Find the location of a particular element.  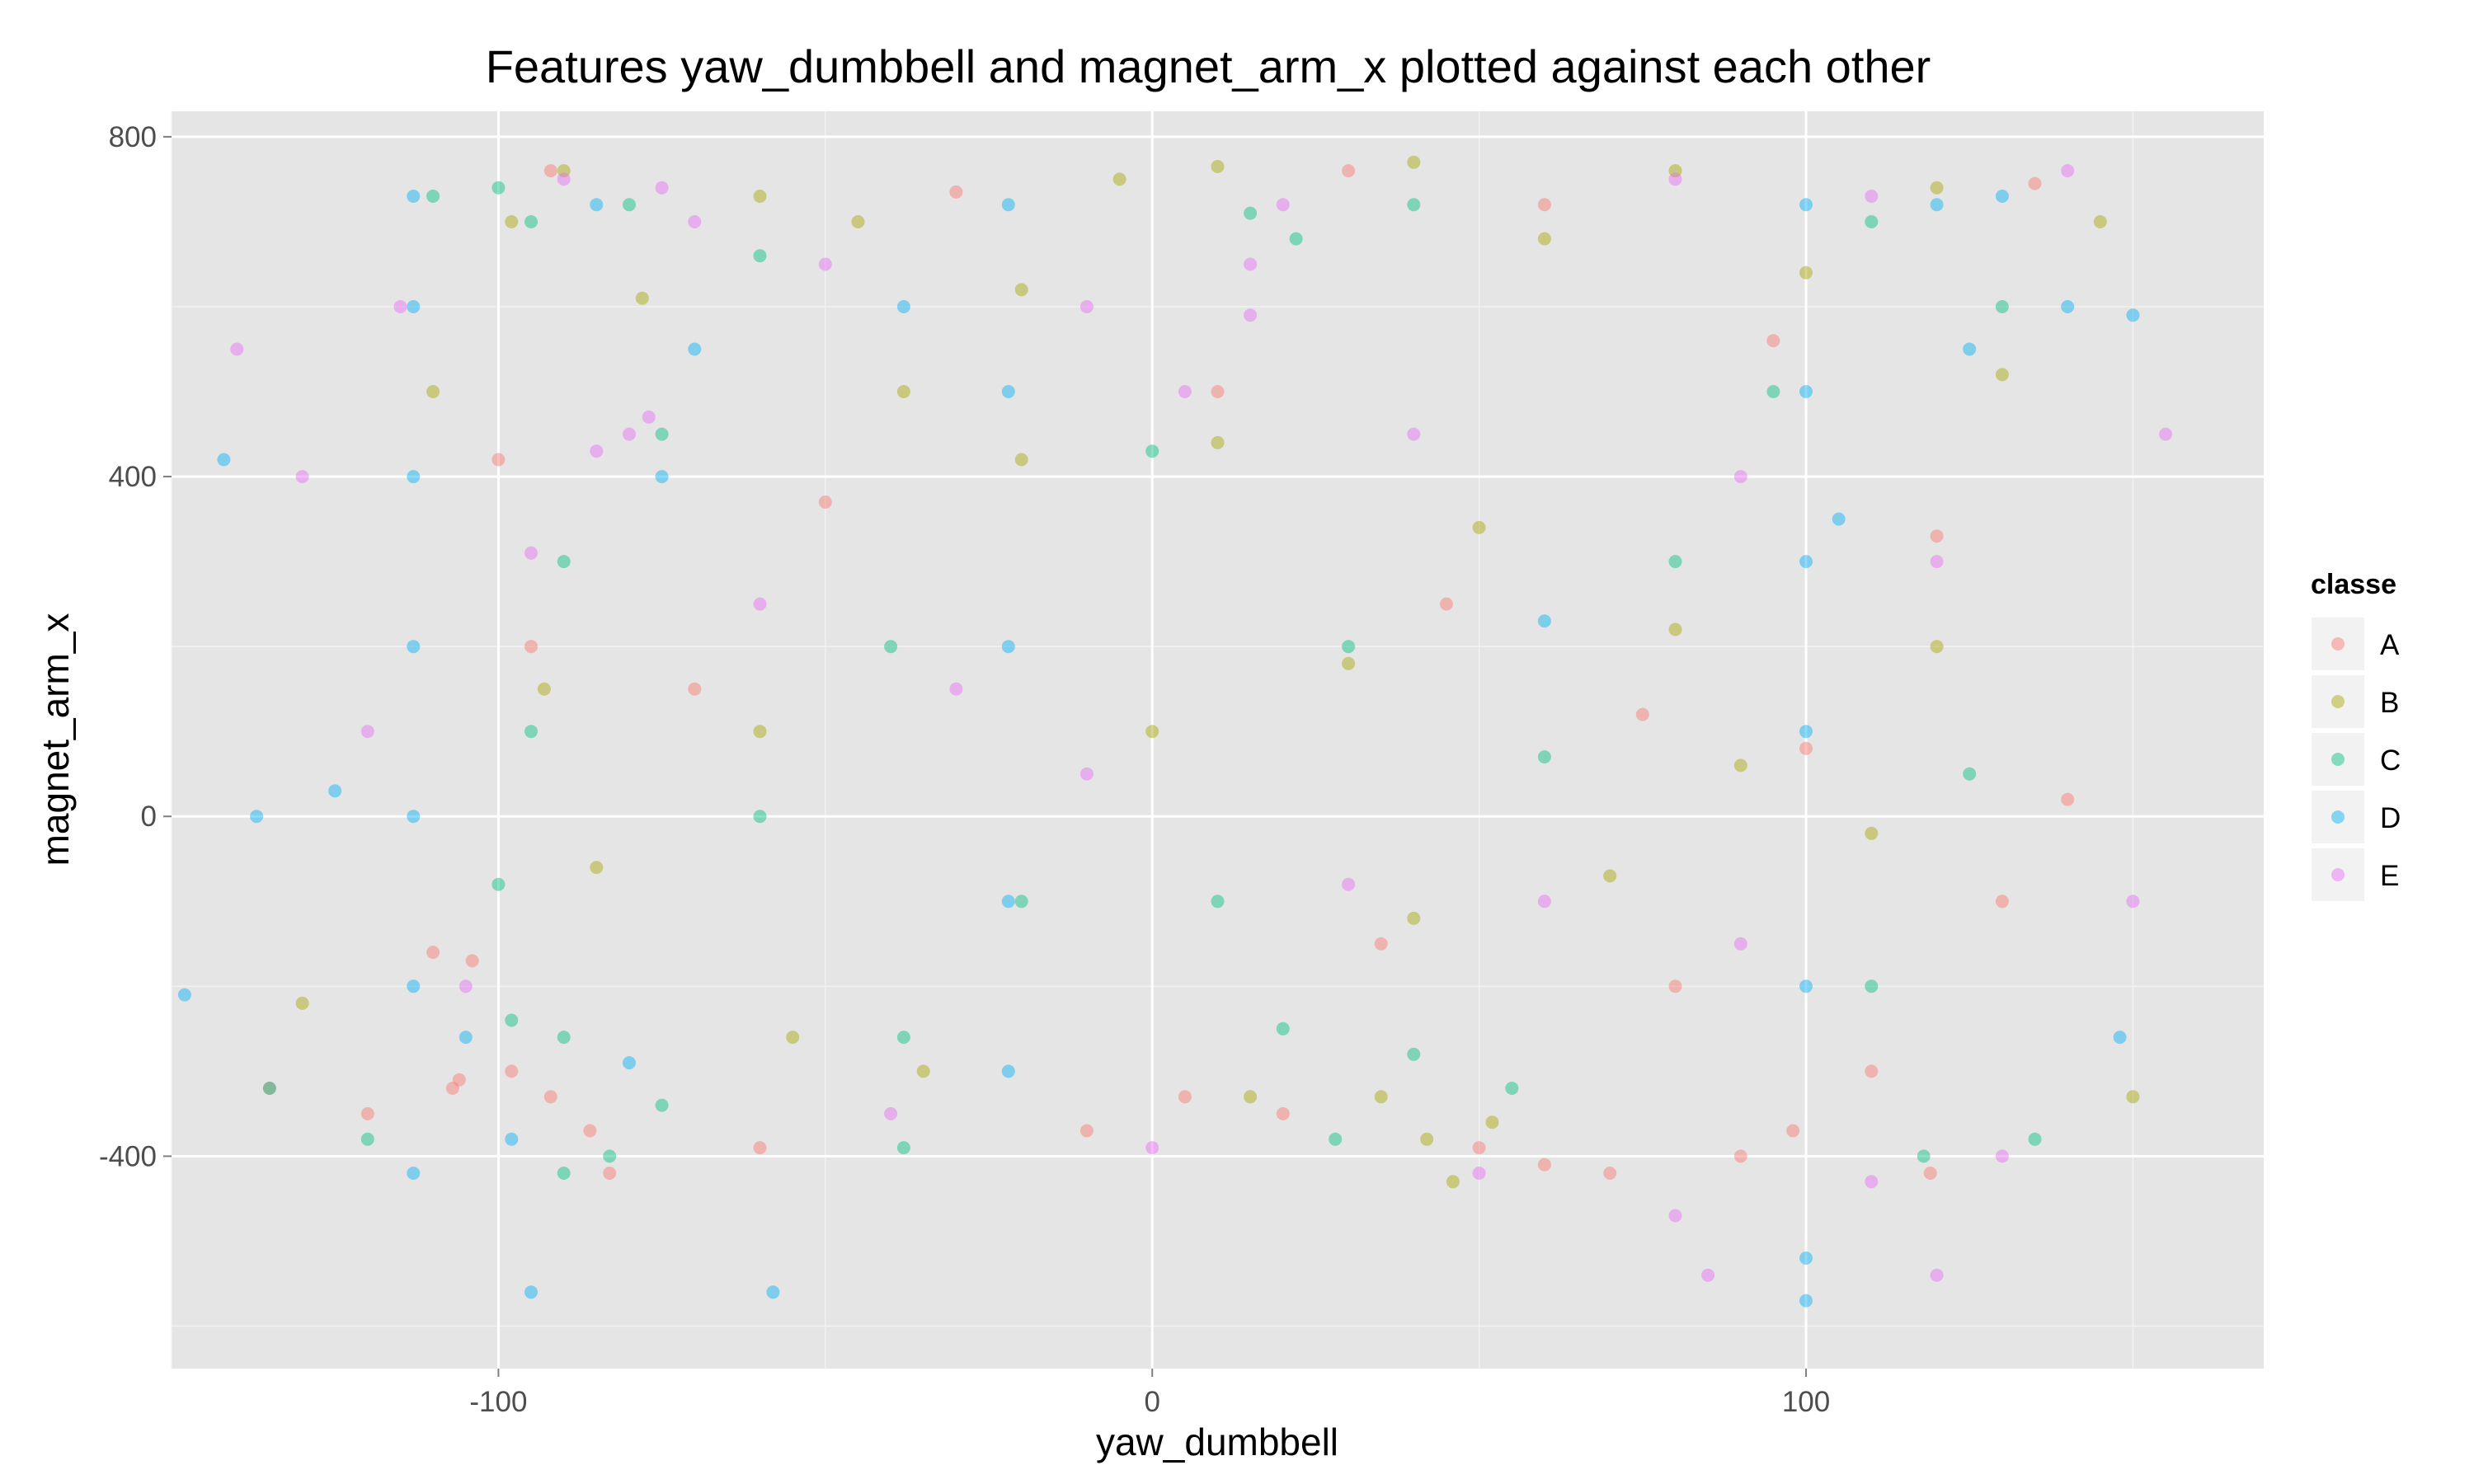

legend-item-c: C is located at coordinates (2355, 759).